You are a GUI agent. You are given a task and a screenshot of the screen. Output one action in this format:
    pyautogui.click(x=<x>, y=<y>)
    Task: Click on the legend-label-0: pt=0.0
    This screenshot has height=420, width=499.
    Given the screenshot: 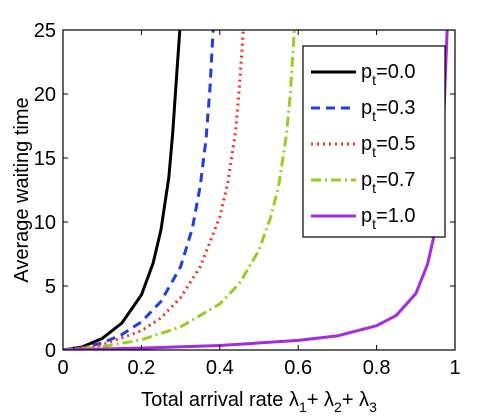 What is the action you would take?
    pyautogui.click(x=388, y=74)
    